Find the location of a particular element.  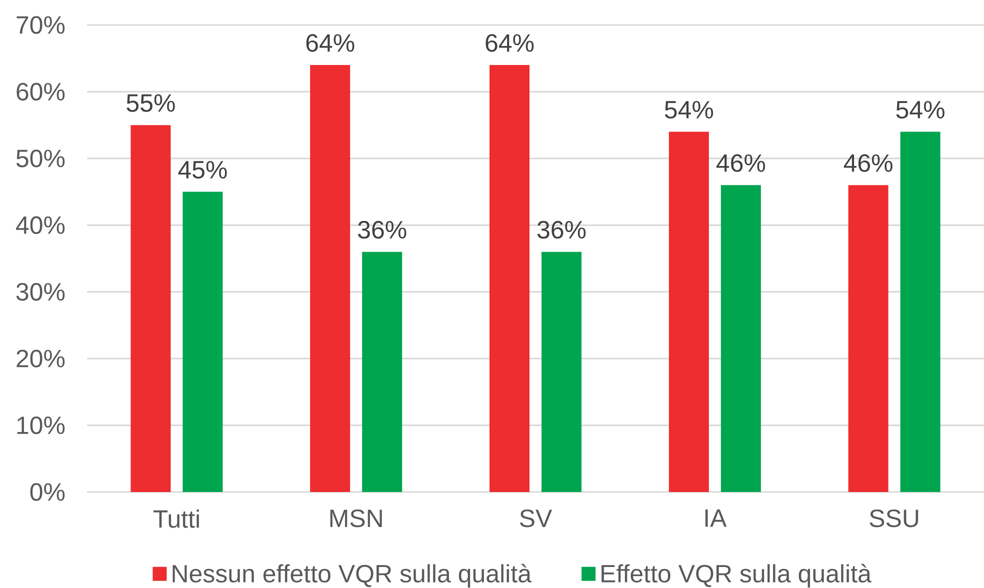

y-tick-label: 40% is located at coordinates (40, 225).